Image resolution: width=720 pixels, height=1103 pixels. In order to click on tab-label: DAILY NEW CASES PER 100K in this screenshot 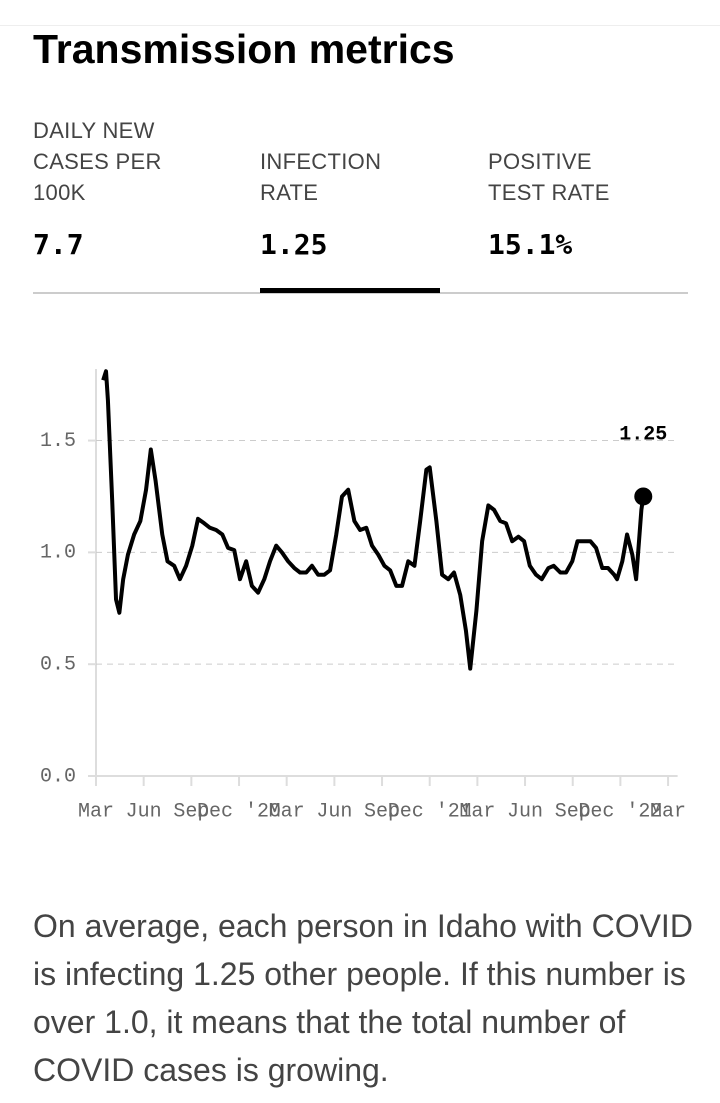, I will do `click(97, 161)`.